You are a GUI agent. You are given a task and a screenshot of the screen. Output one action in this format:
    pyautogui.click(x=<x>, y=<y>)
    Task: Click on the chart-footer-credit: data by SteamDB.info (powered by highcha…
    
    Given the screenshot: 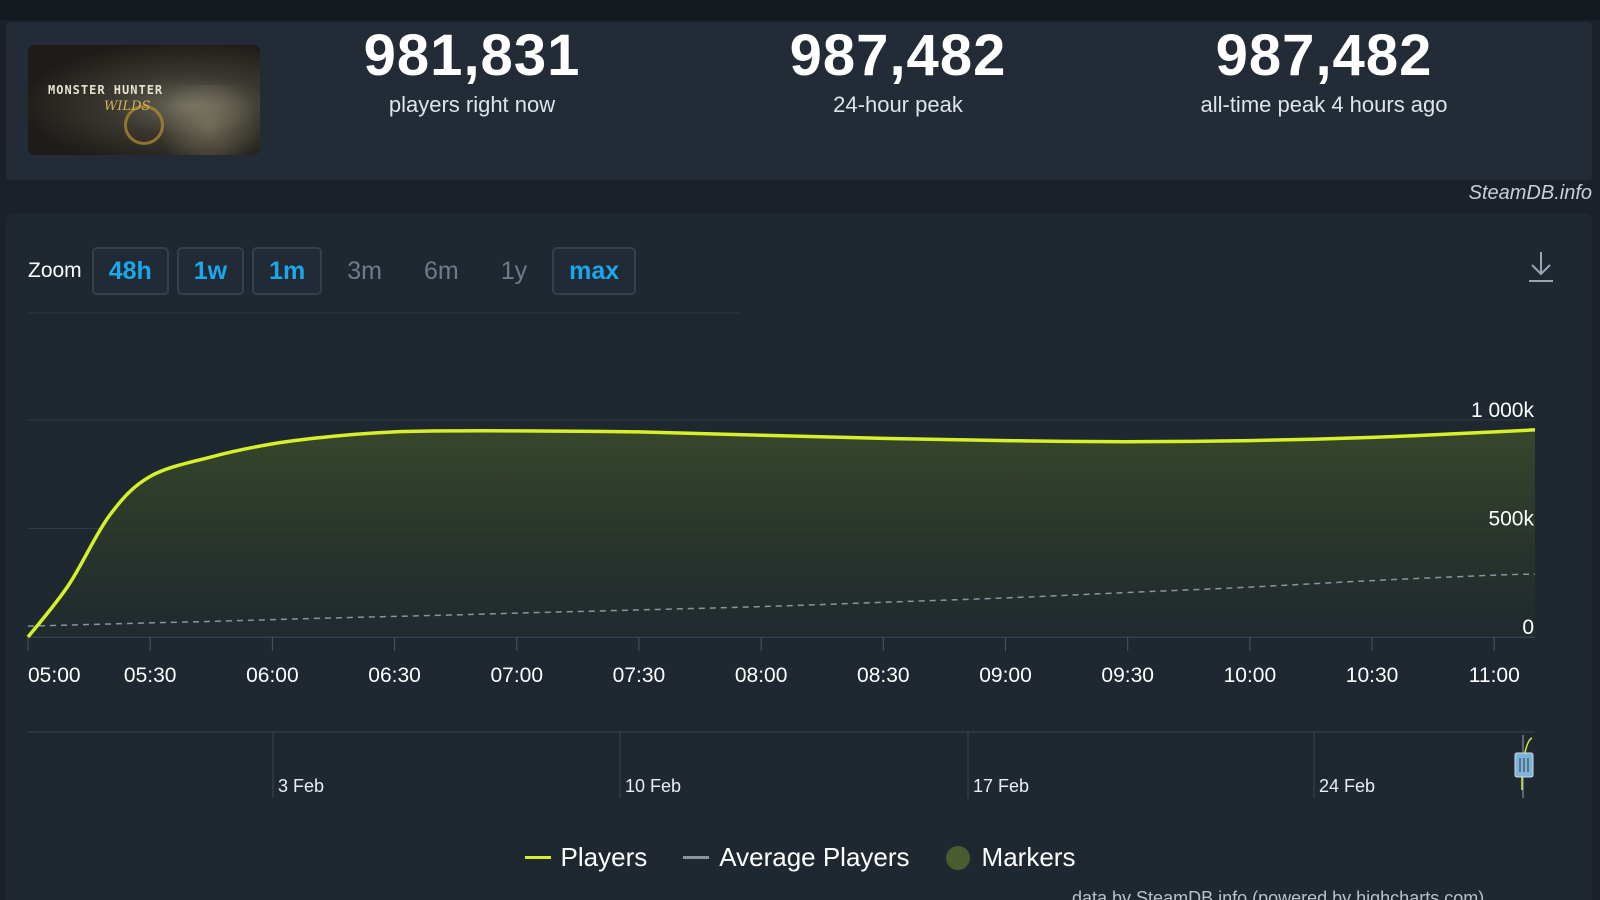 What is the action you would take?
    pyautogui.click(x=1278, y=894)
    